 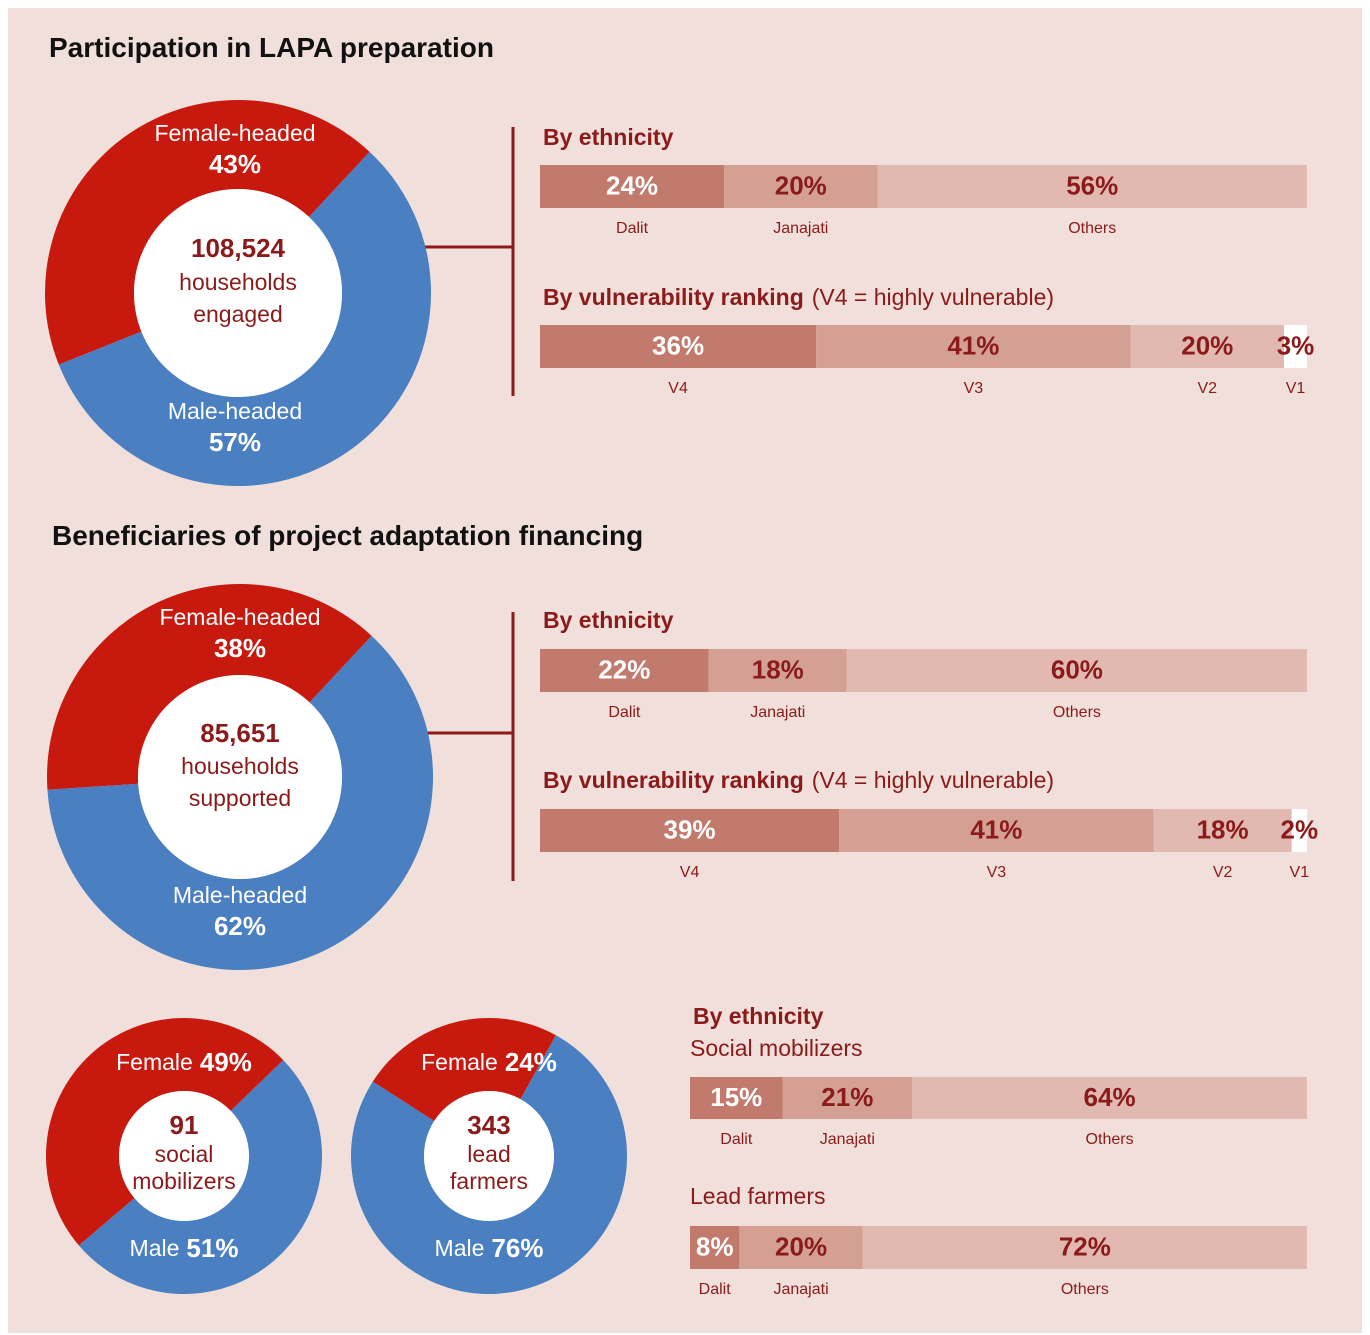 I want to click on segment-value: 39%, so click(x=690, y=829).